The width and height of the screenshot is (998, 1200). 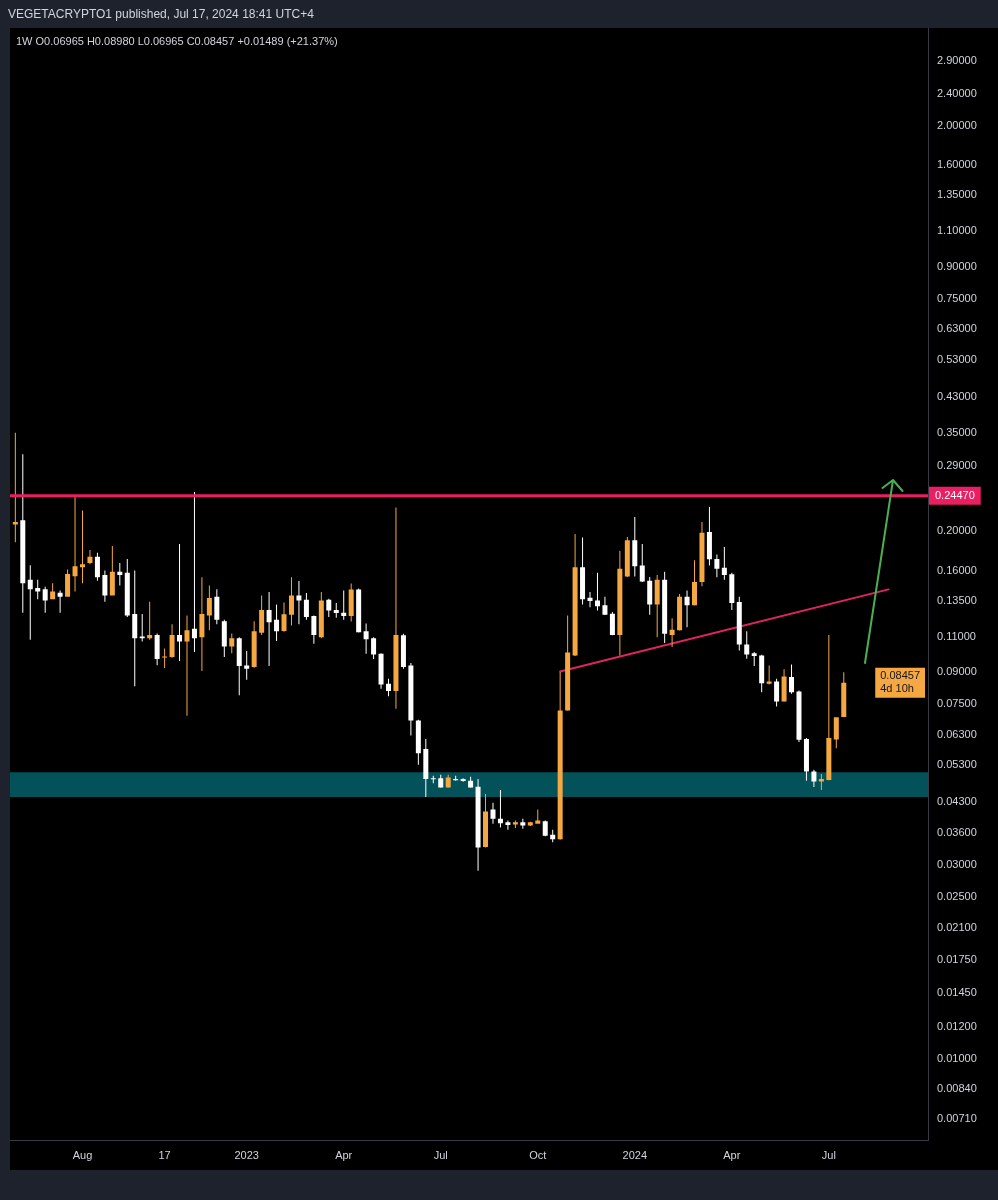 I want to click on y-tick-label: 0.04300, so click(x=957, y=800).